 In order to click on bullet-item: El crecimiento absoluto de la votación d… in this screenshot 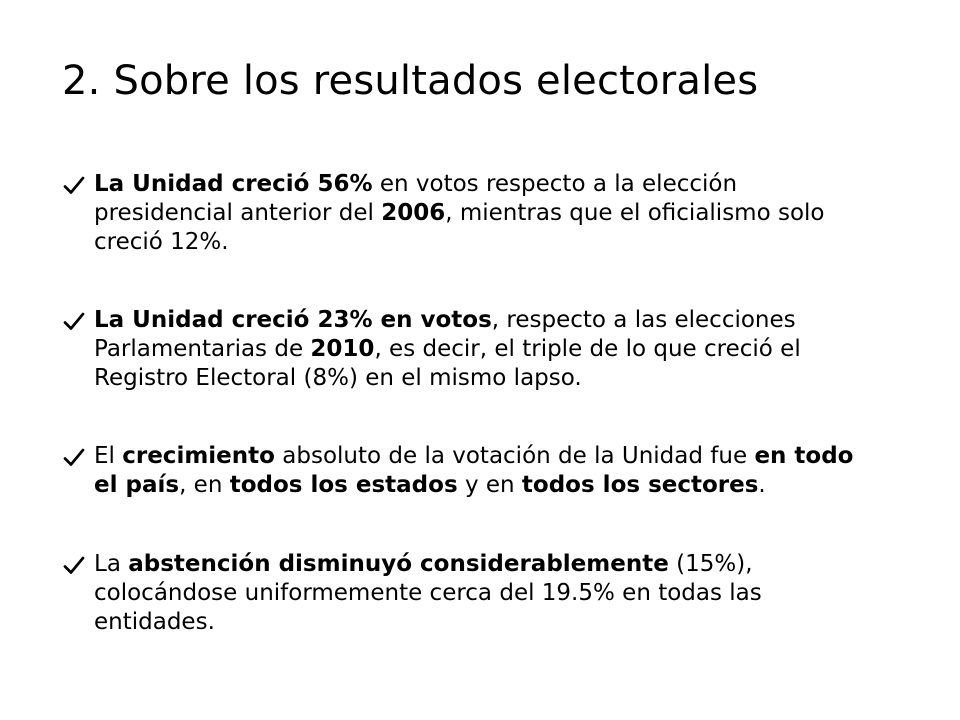, I will do `click(472, 471)`.